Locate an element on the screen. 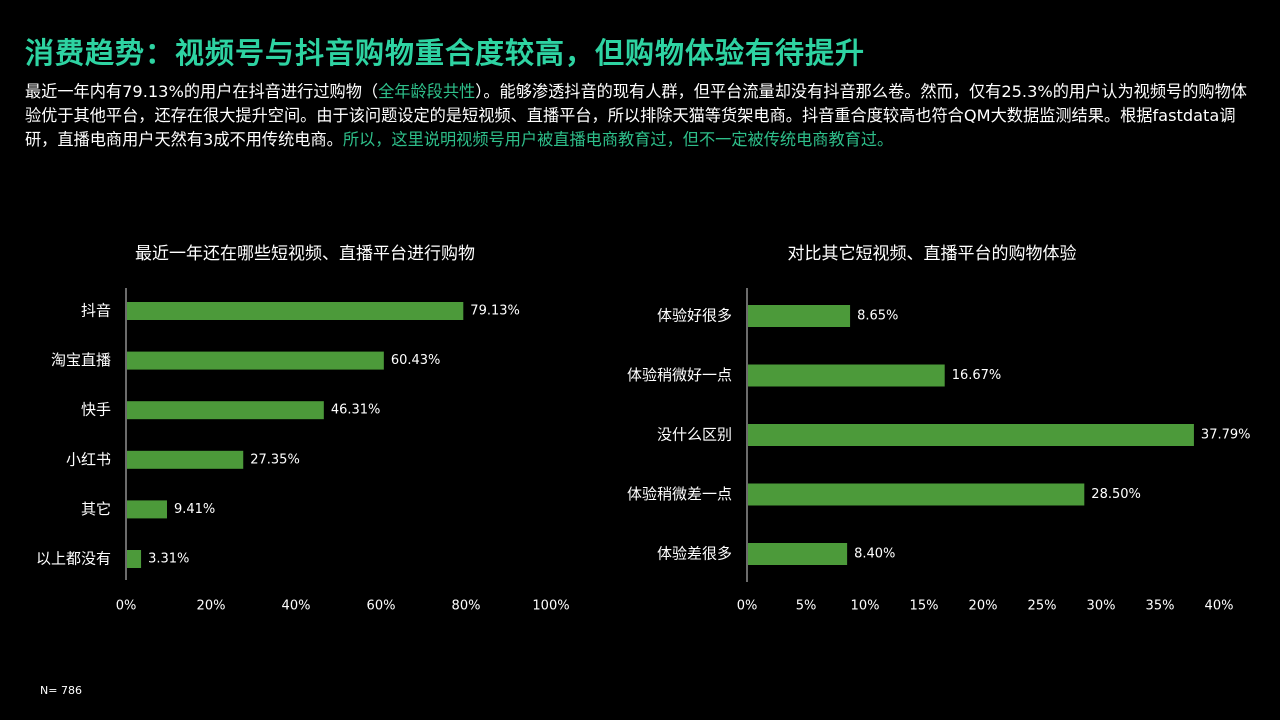 The image size is (1280, 720). chart-1-tick-label: 80% is located at coordinates (466, 606).